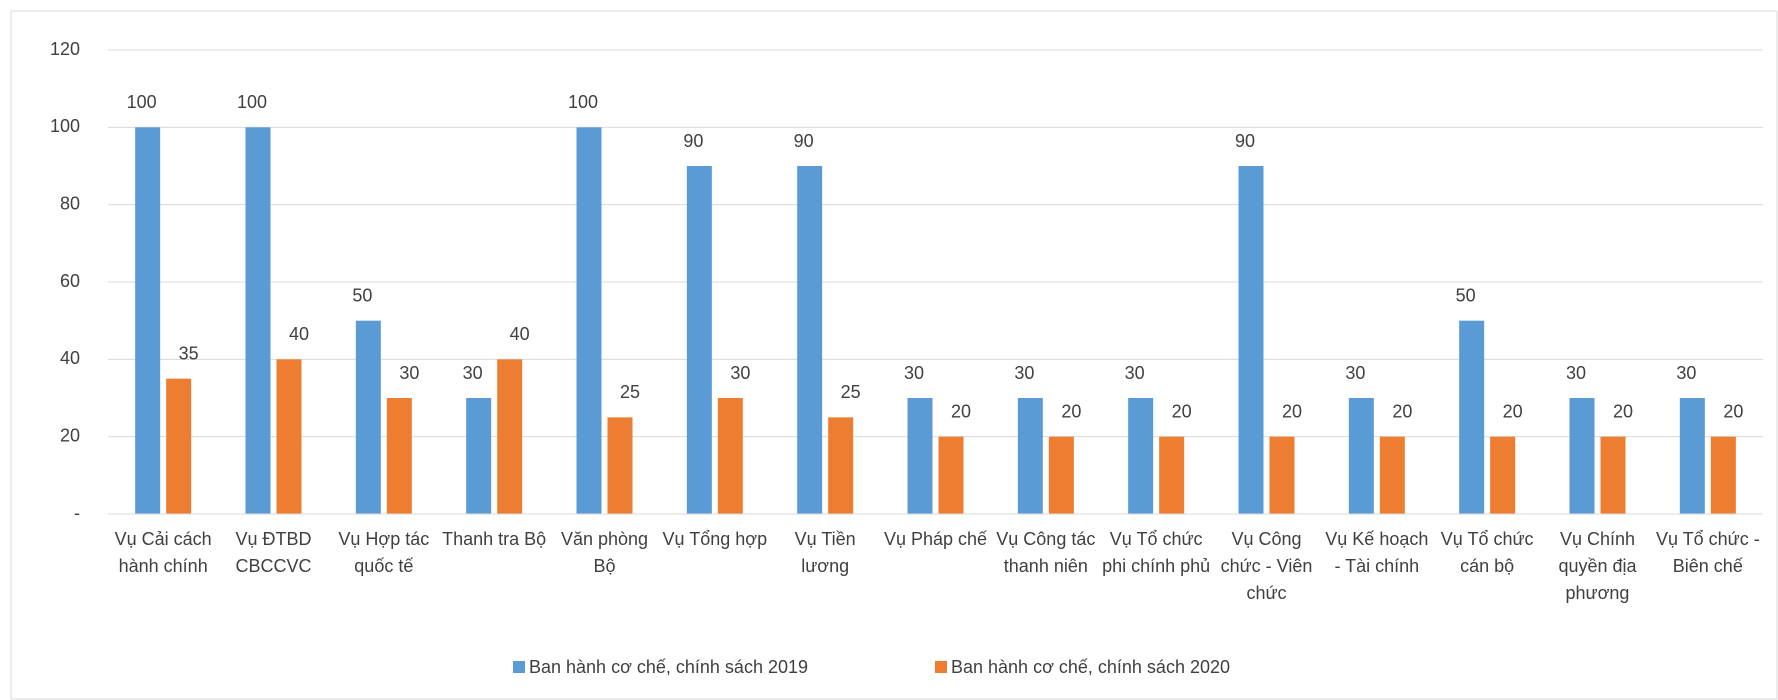 This screenshot has width=1778, height=700. Describe the element at coordinates (1046, 552) in the screenshot. I see `x-tick-label: Vụ Công tác thanh niên` at that location.